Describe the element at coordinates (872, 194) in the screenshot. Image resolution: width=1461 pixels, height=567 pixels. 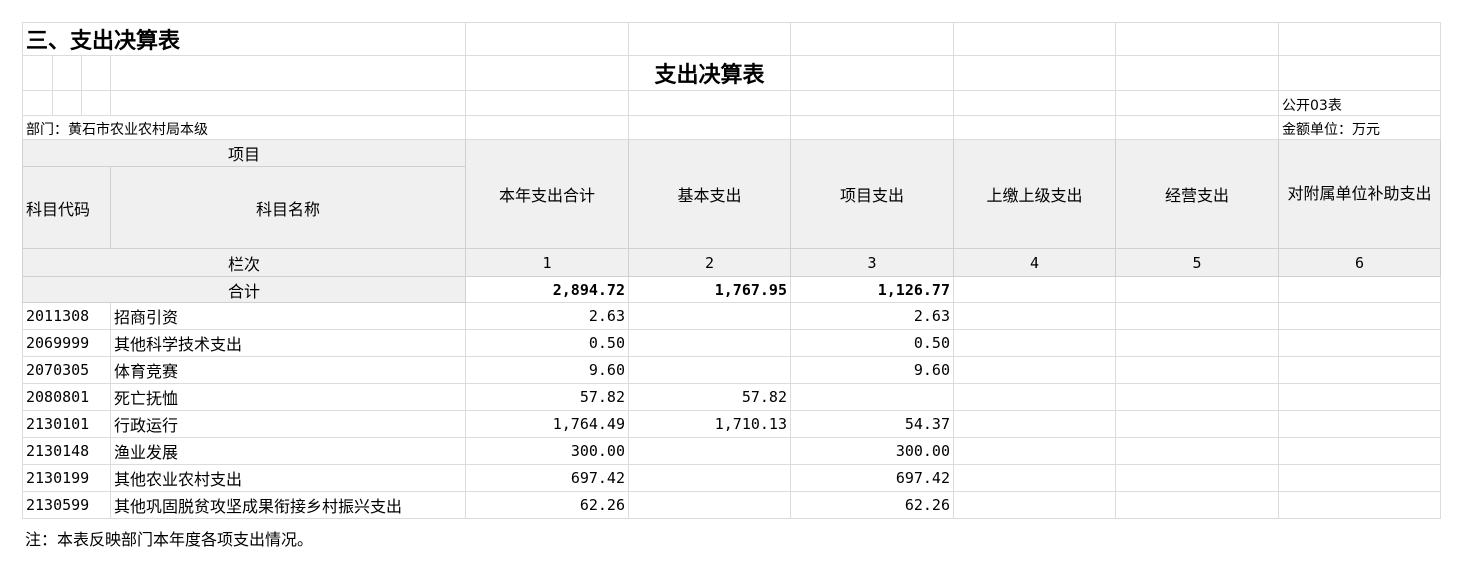
I see `header-project-expenditure: 项目支出` at that location.